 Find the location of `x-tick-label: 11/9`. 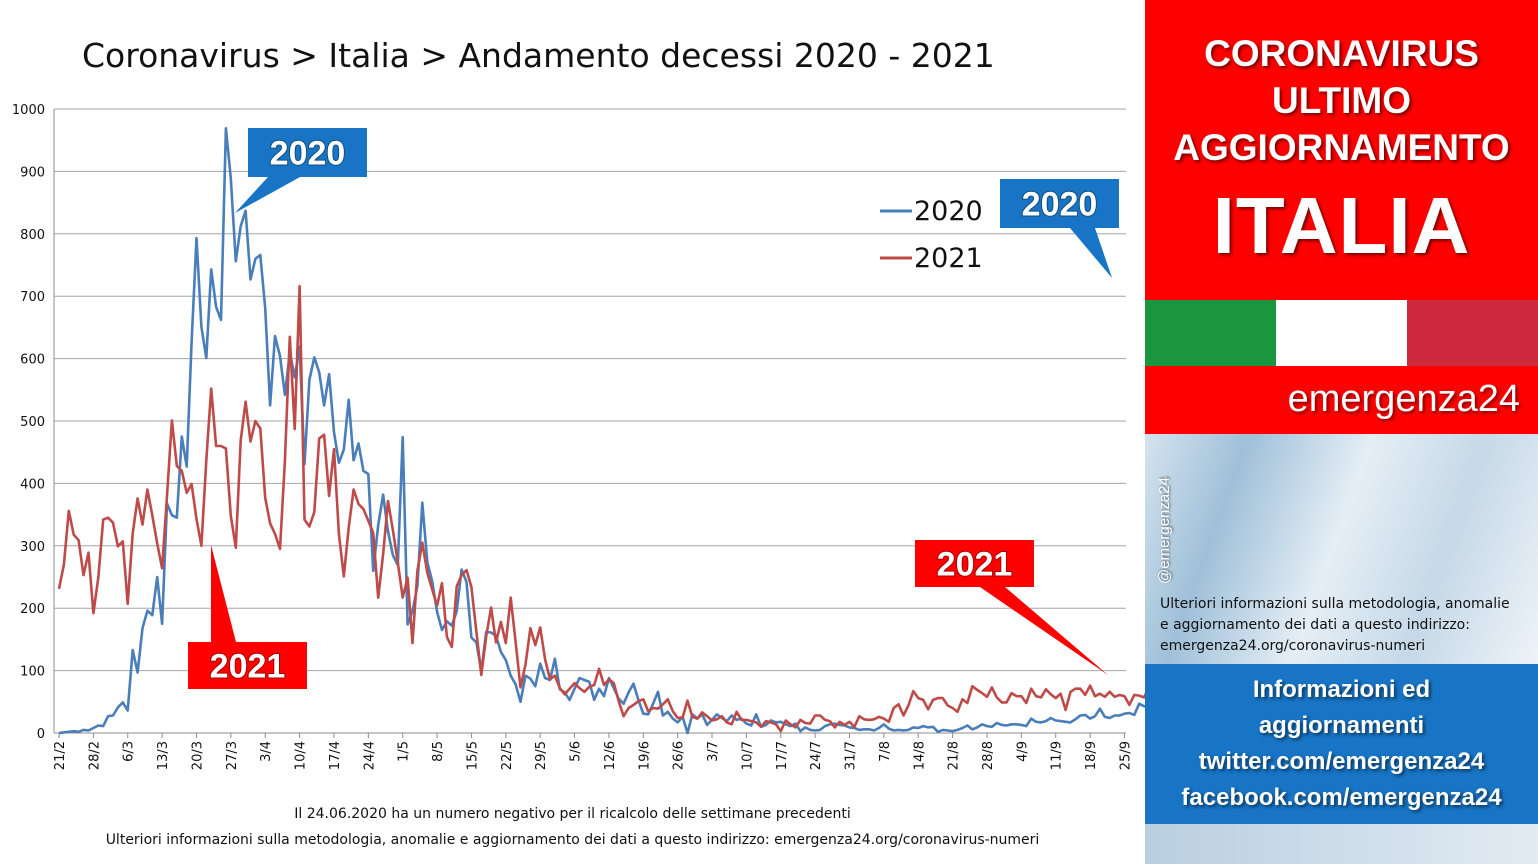

x-tick-label: 11/9 is located at coordinates (1057, 755).